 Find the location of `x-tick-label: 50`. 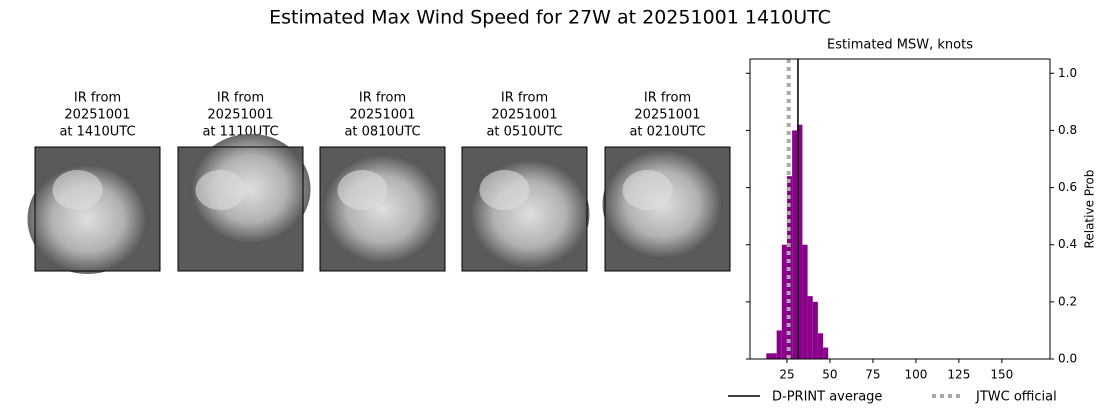

x-tick-label: 50 is located at coordinates (829, 375).